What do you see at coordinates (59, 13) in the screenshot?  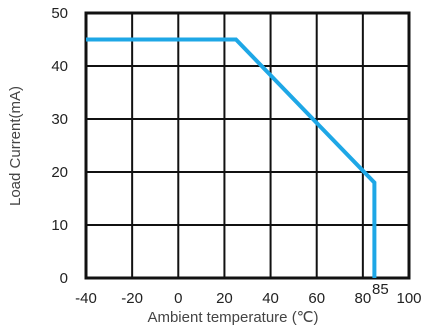 I see `y-tick-label: 50` at bounding box center [59, 13].